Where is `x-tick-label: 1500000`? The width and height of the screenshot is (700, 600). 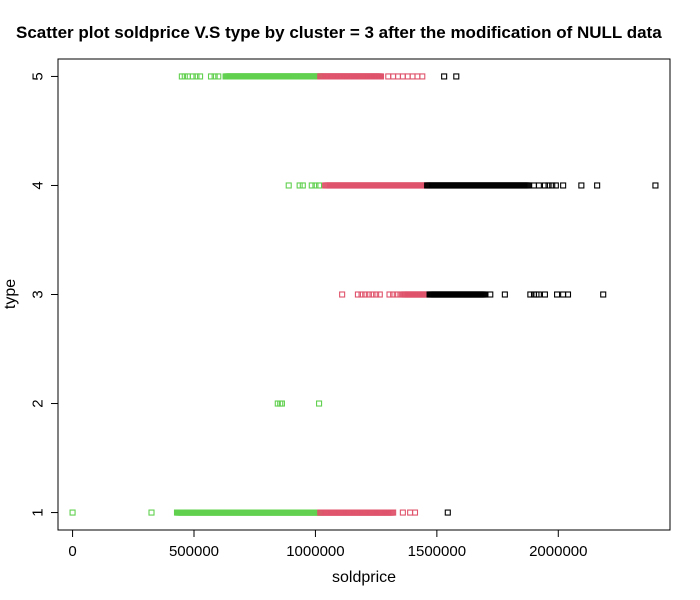
x-tick-label: 1500000 is located at coordinates (437, 551).